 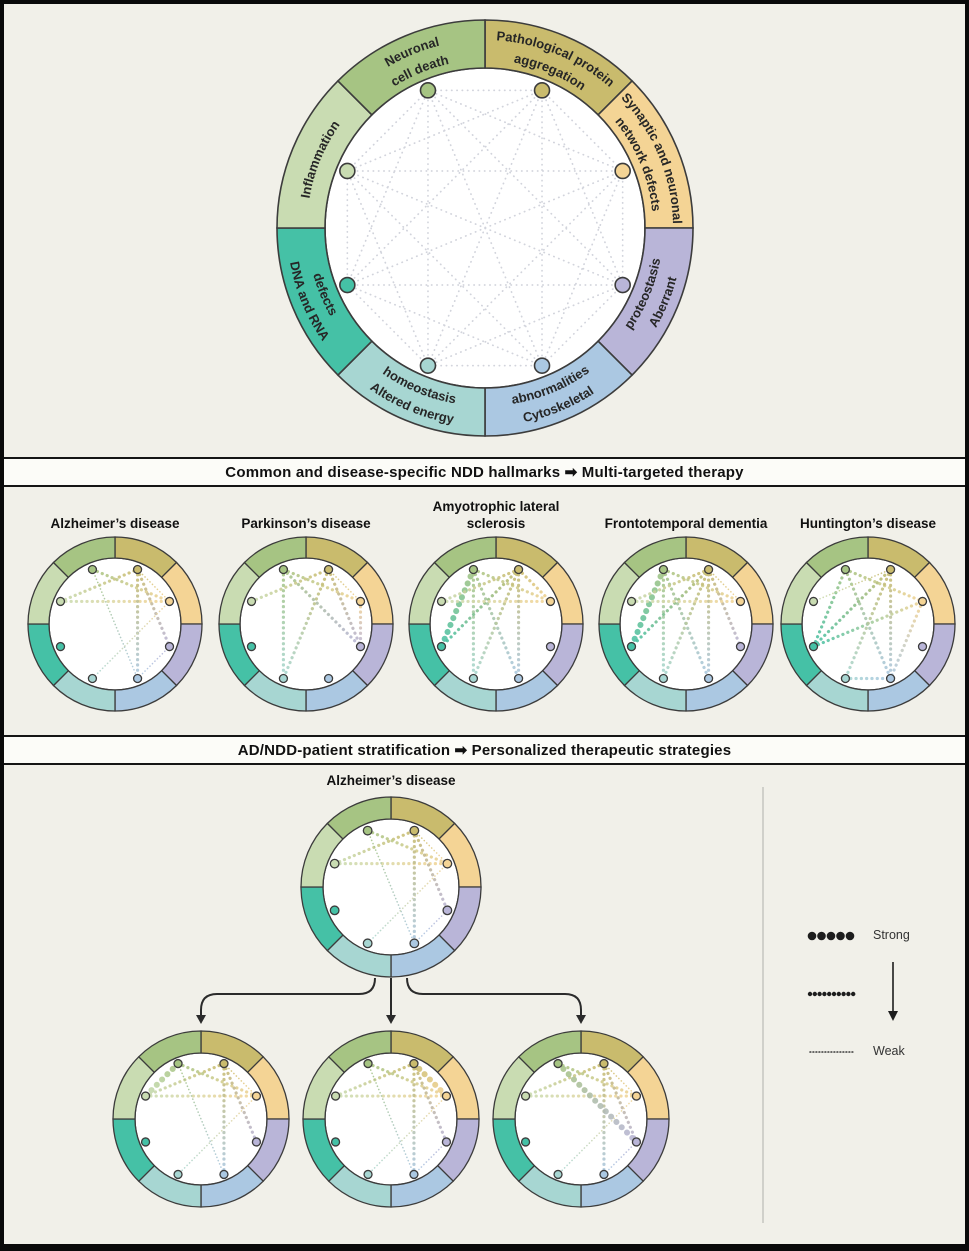 I want to click on disease-label-als: Amyotrophic lateral sclerosis, so click(x=496, y=515).